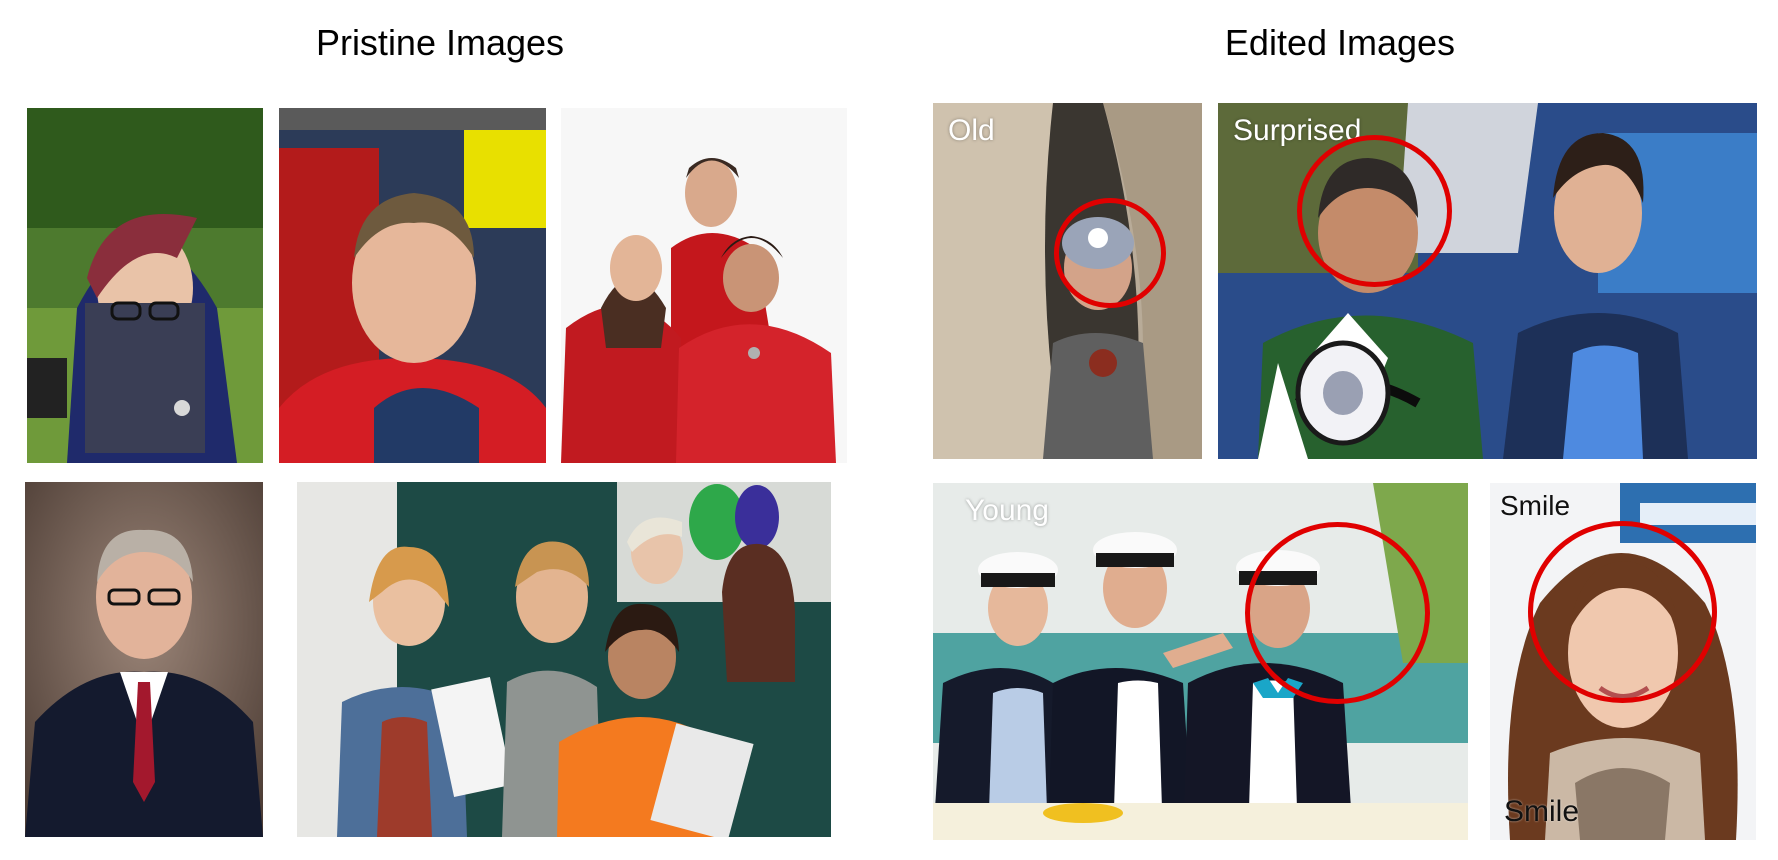 Image resolution: width=1778 pixels, height=860 pixels. I want to click on pristine-photo-woman-hood, so click(145, 285).